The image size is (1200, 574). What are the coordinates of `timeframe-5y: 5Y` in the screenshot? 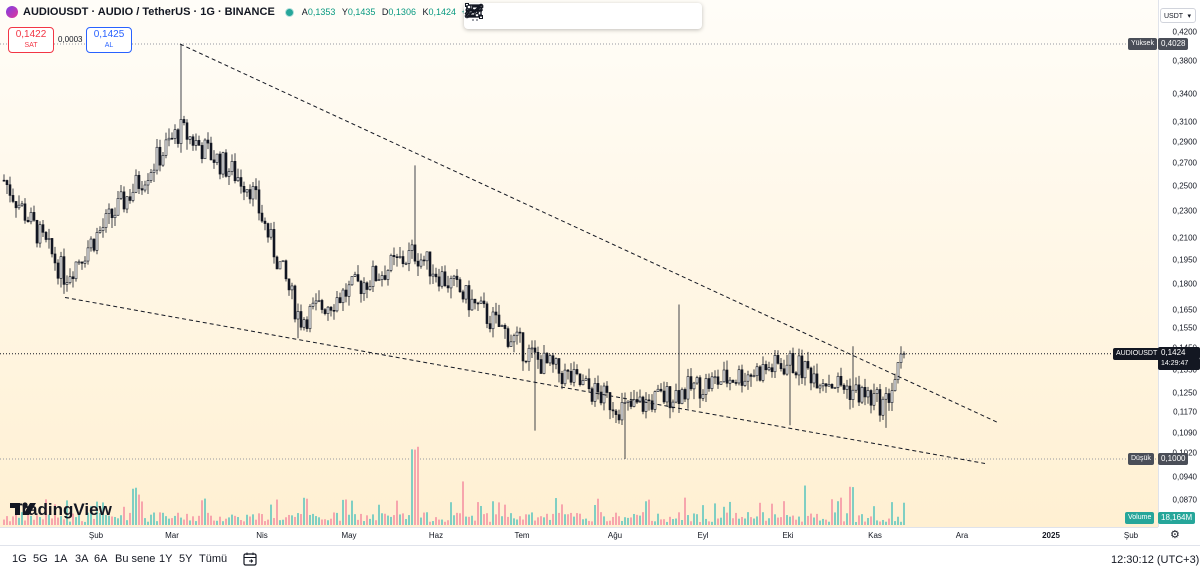 It's located at (186, 559).